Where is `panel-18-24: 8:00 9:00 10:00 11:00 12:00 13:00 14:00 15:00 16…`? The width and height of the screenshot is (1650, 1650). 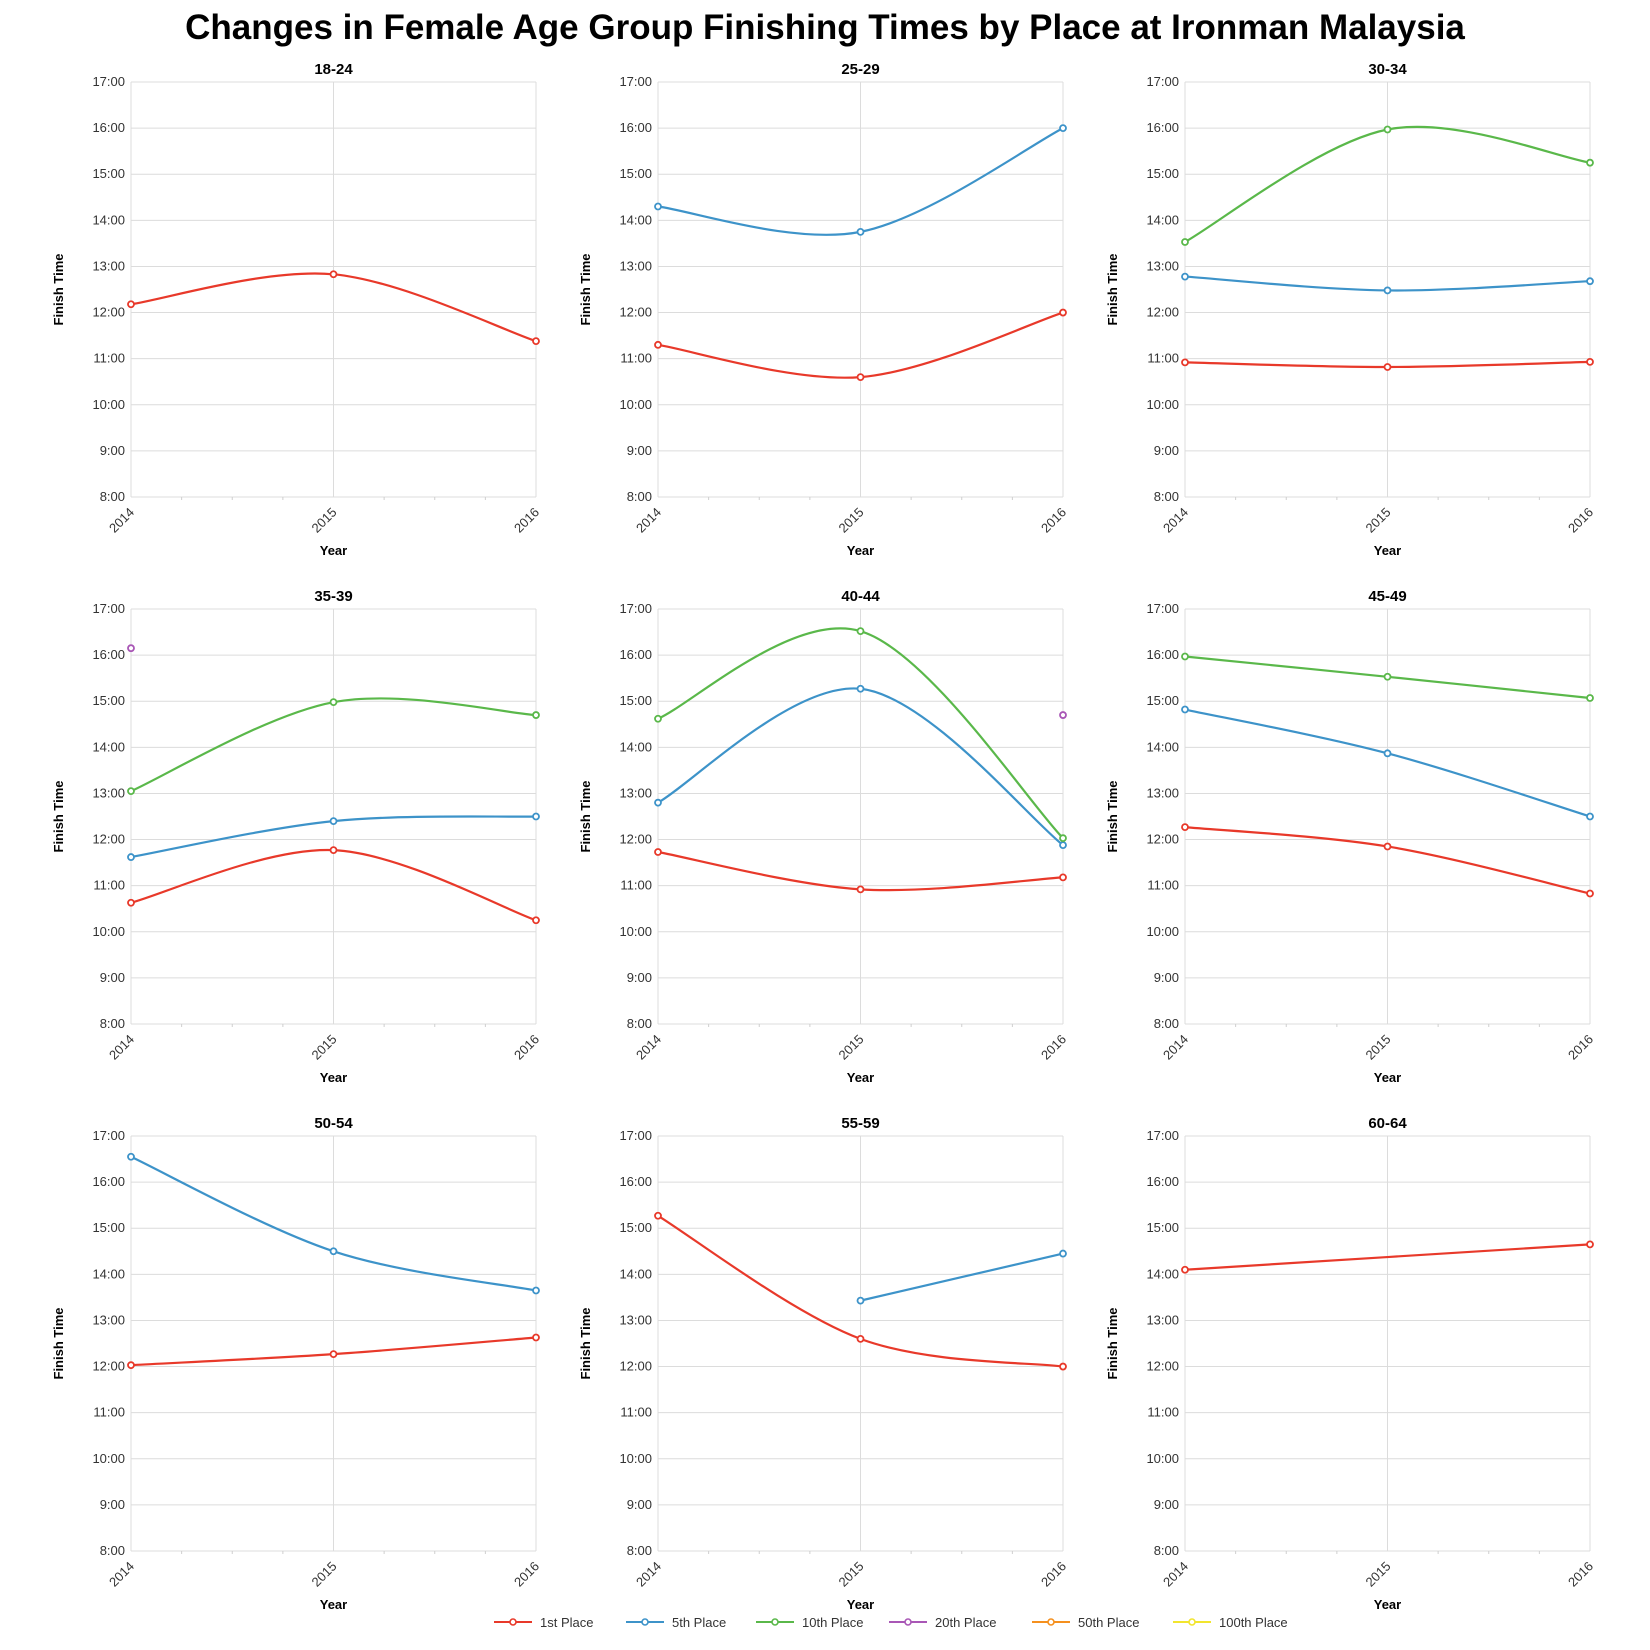 panel-18-24: 8:00 9:00 10:00 11:00 12:00 13:00 14:00 15:00 16… is located at coordinates (296, 309).